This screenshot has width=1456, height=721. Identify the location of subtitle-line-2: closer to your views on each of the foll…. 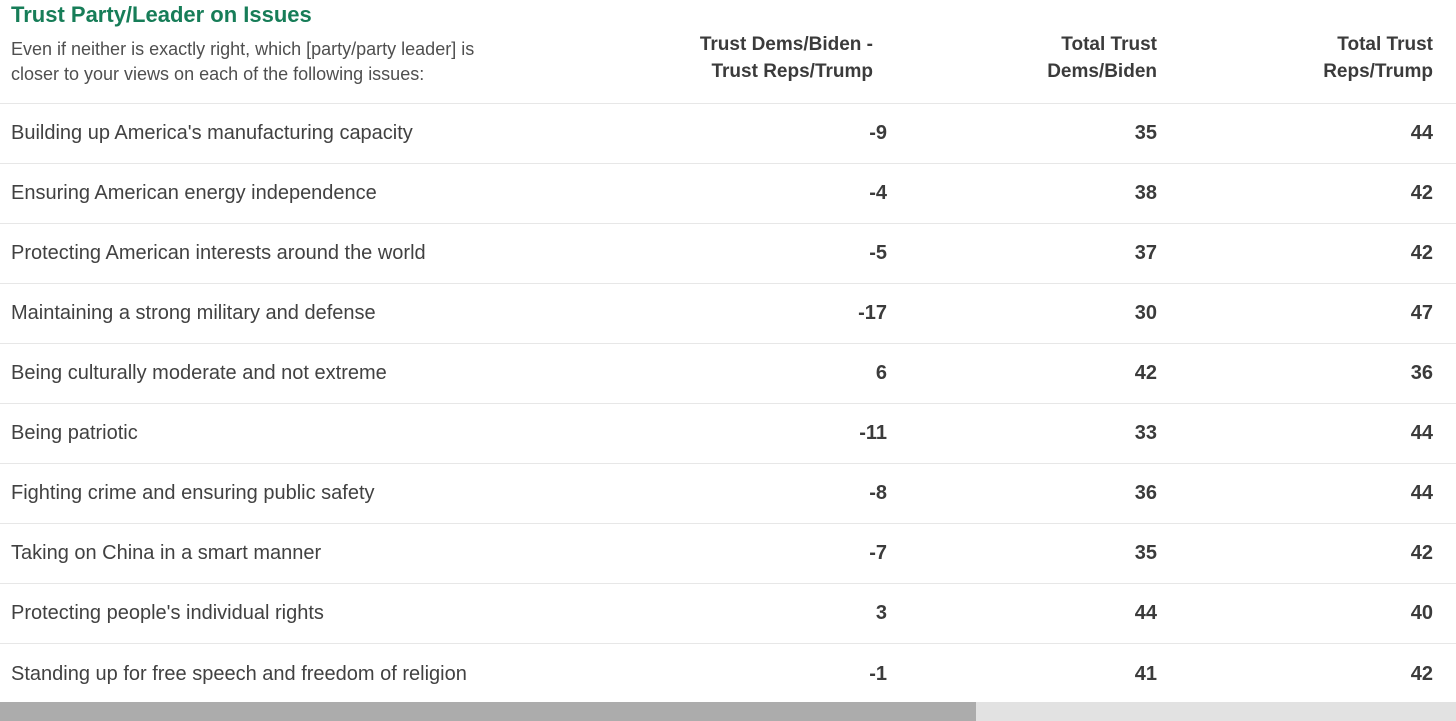
(218, 74).